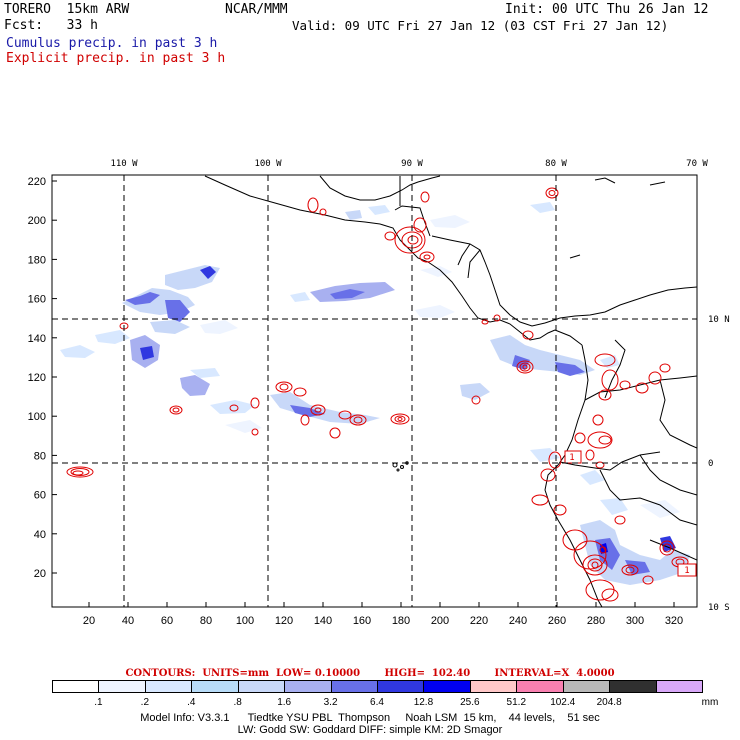  What do you see at coordinates (67, 9) in the screenshot?
I see `model-title: TORERO 15km ARW` at bounding box center [67, 9].